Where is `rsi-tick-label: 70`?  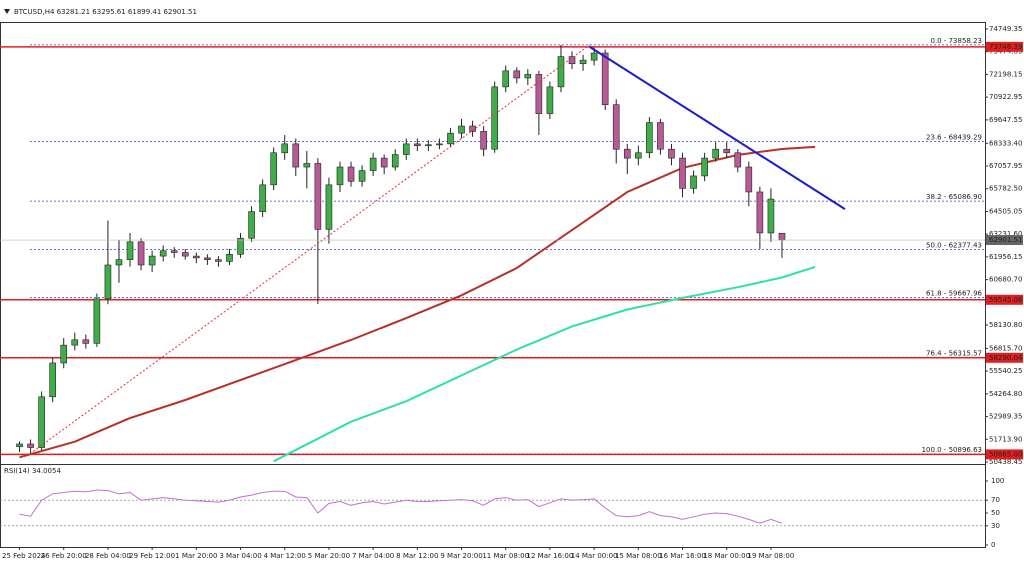 rsi-tick-label: 70 is located at coordinates (995, 500).